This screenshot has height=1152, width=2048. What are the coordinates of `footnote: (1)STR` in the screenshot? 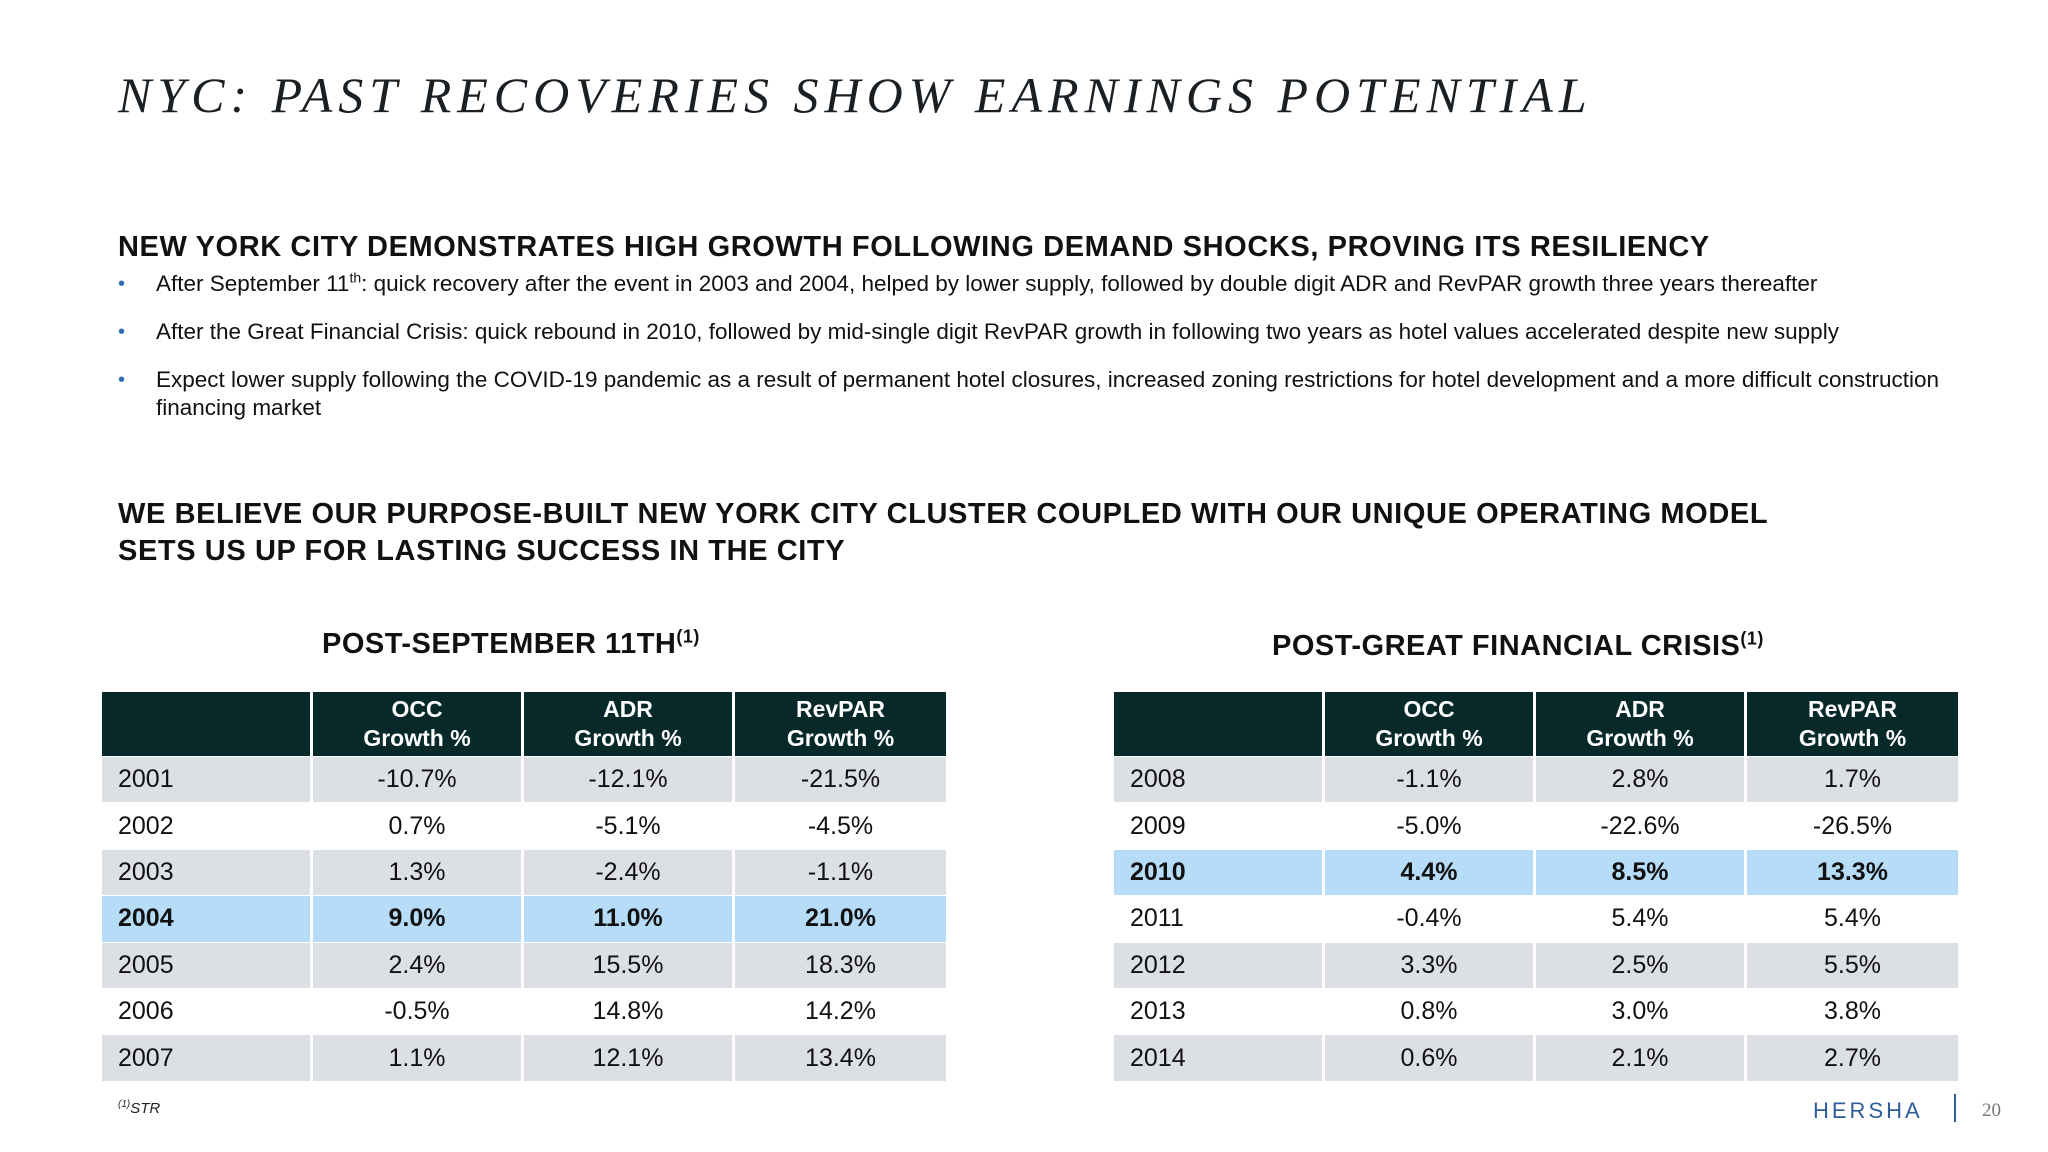 It's located at (139, 1108).